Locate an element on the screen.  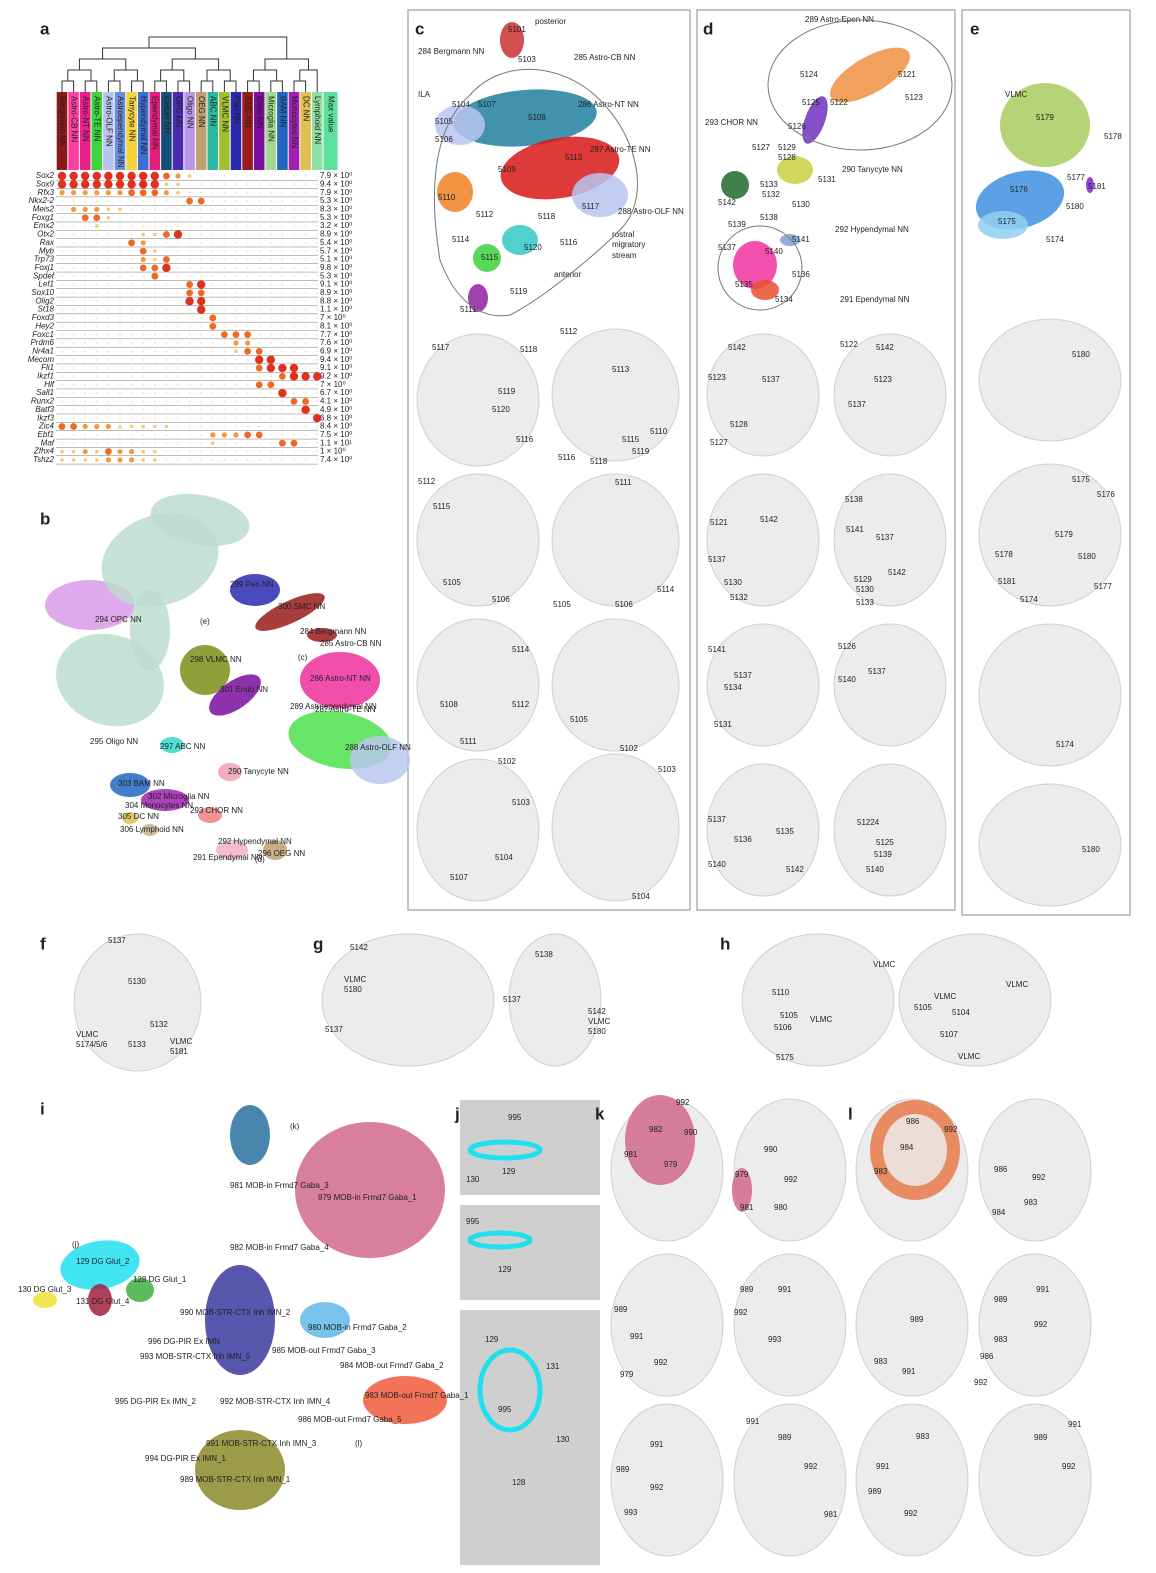
cluster-label: 993 is located at coordinates (631, 1512).